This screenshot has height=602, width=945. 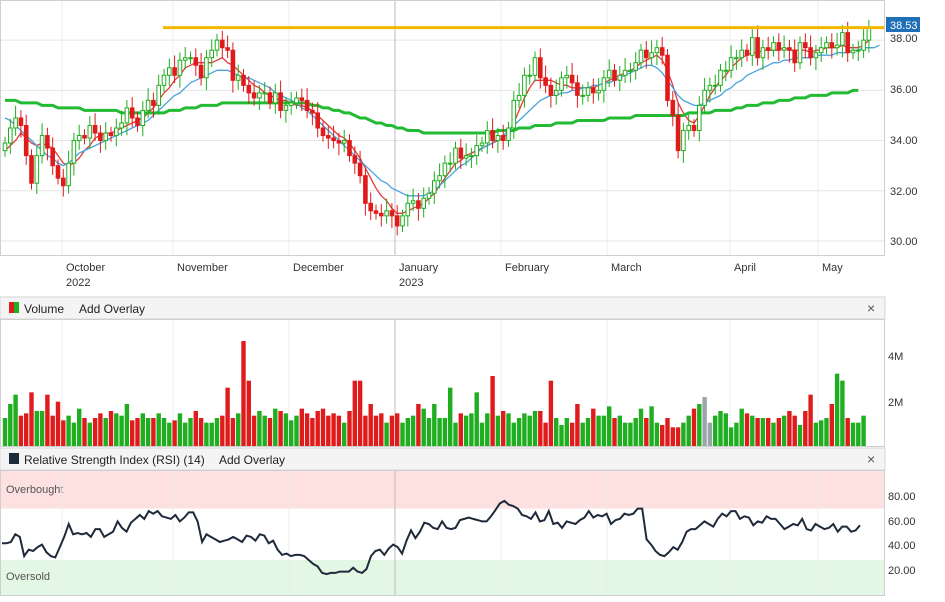 What do you see at coordinates (904, 141) in the screenshot?
I see `price-tick-2: 34.00` at bounding box center [904, 141].